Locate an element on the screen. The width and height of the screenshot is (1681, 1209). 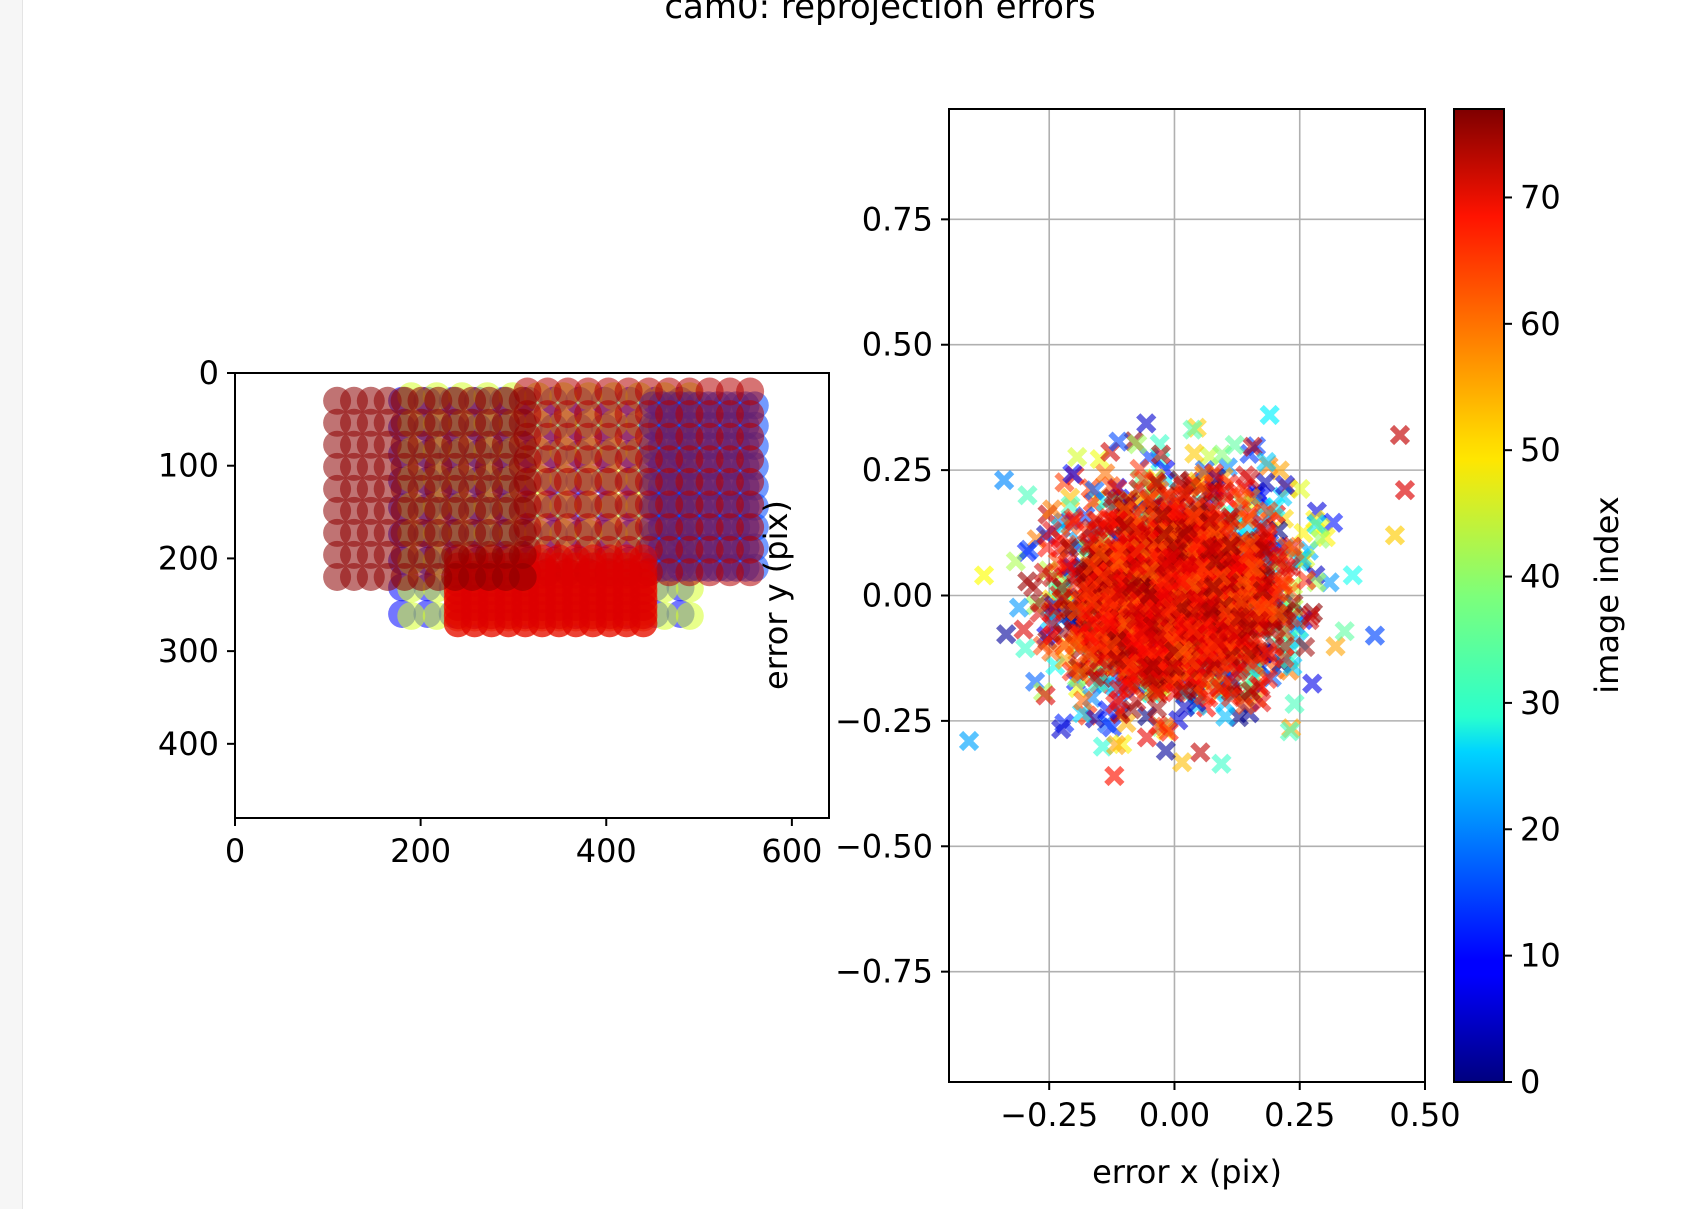
error-x-tick-label: 0.25 is located at coordinates (1299, 1115).